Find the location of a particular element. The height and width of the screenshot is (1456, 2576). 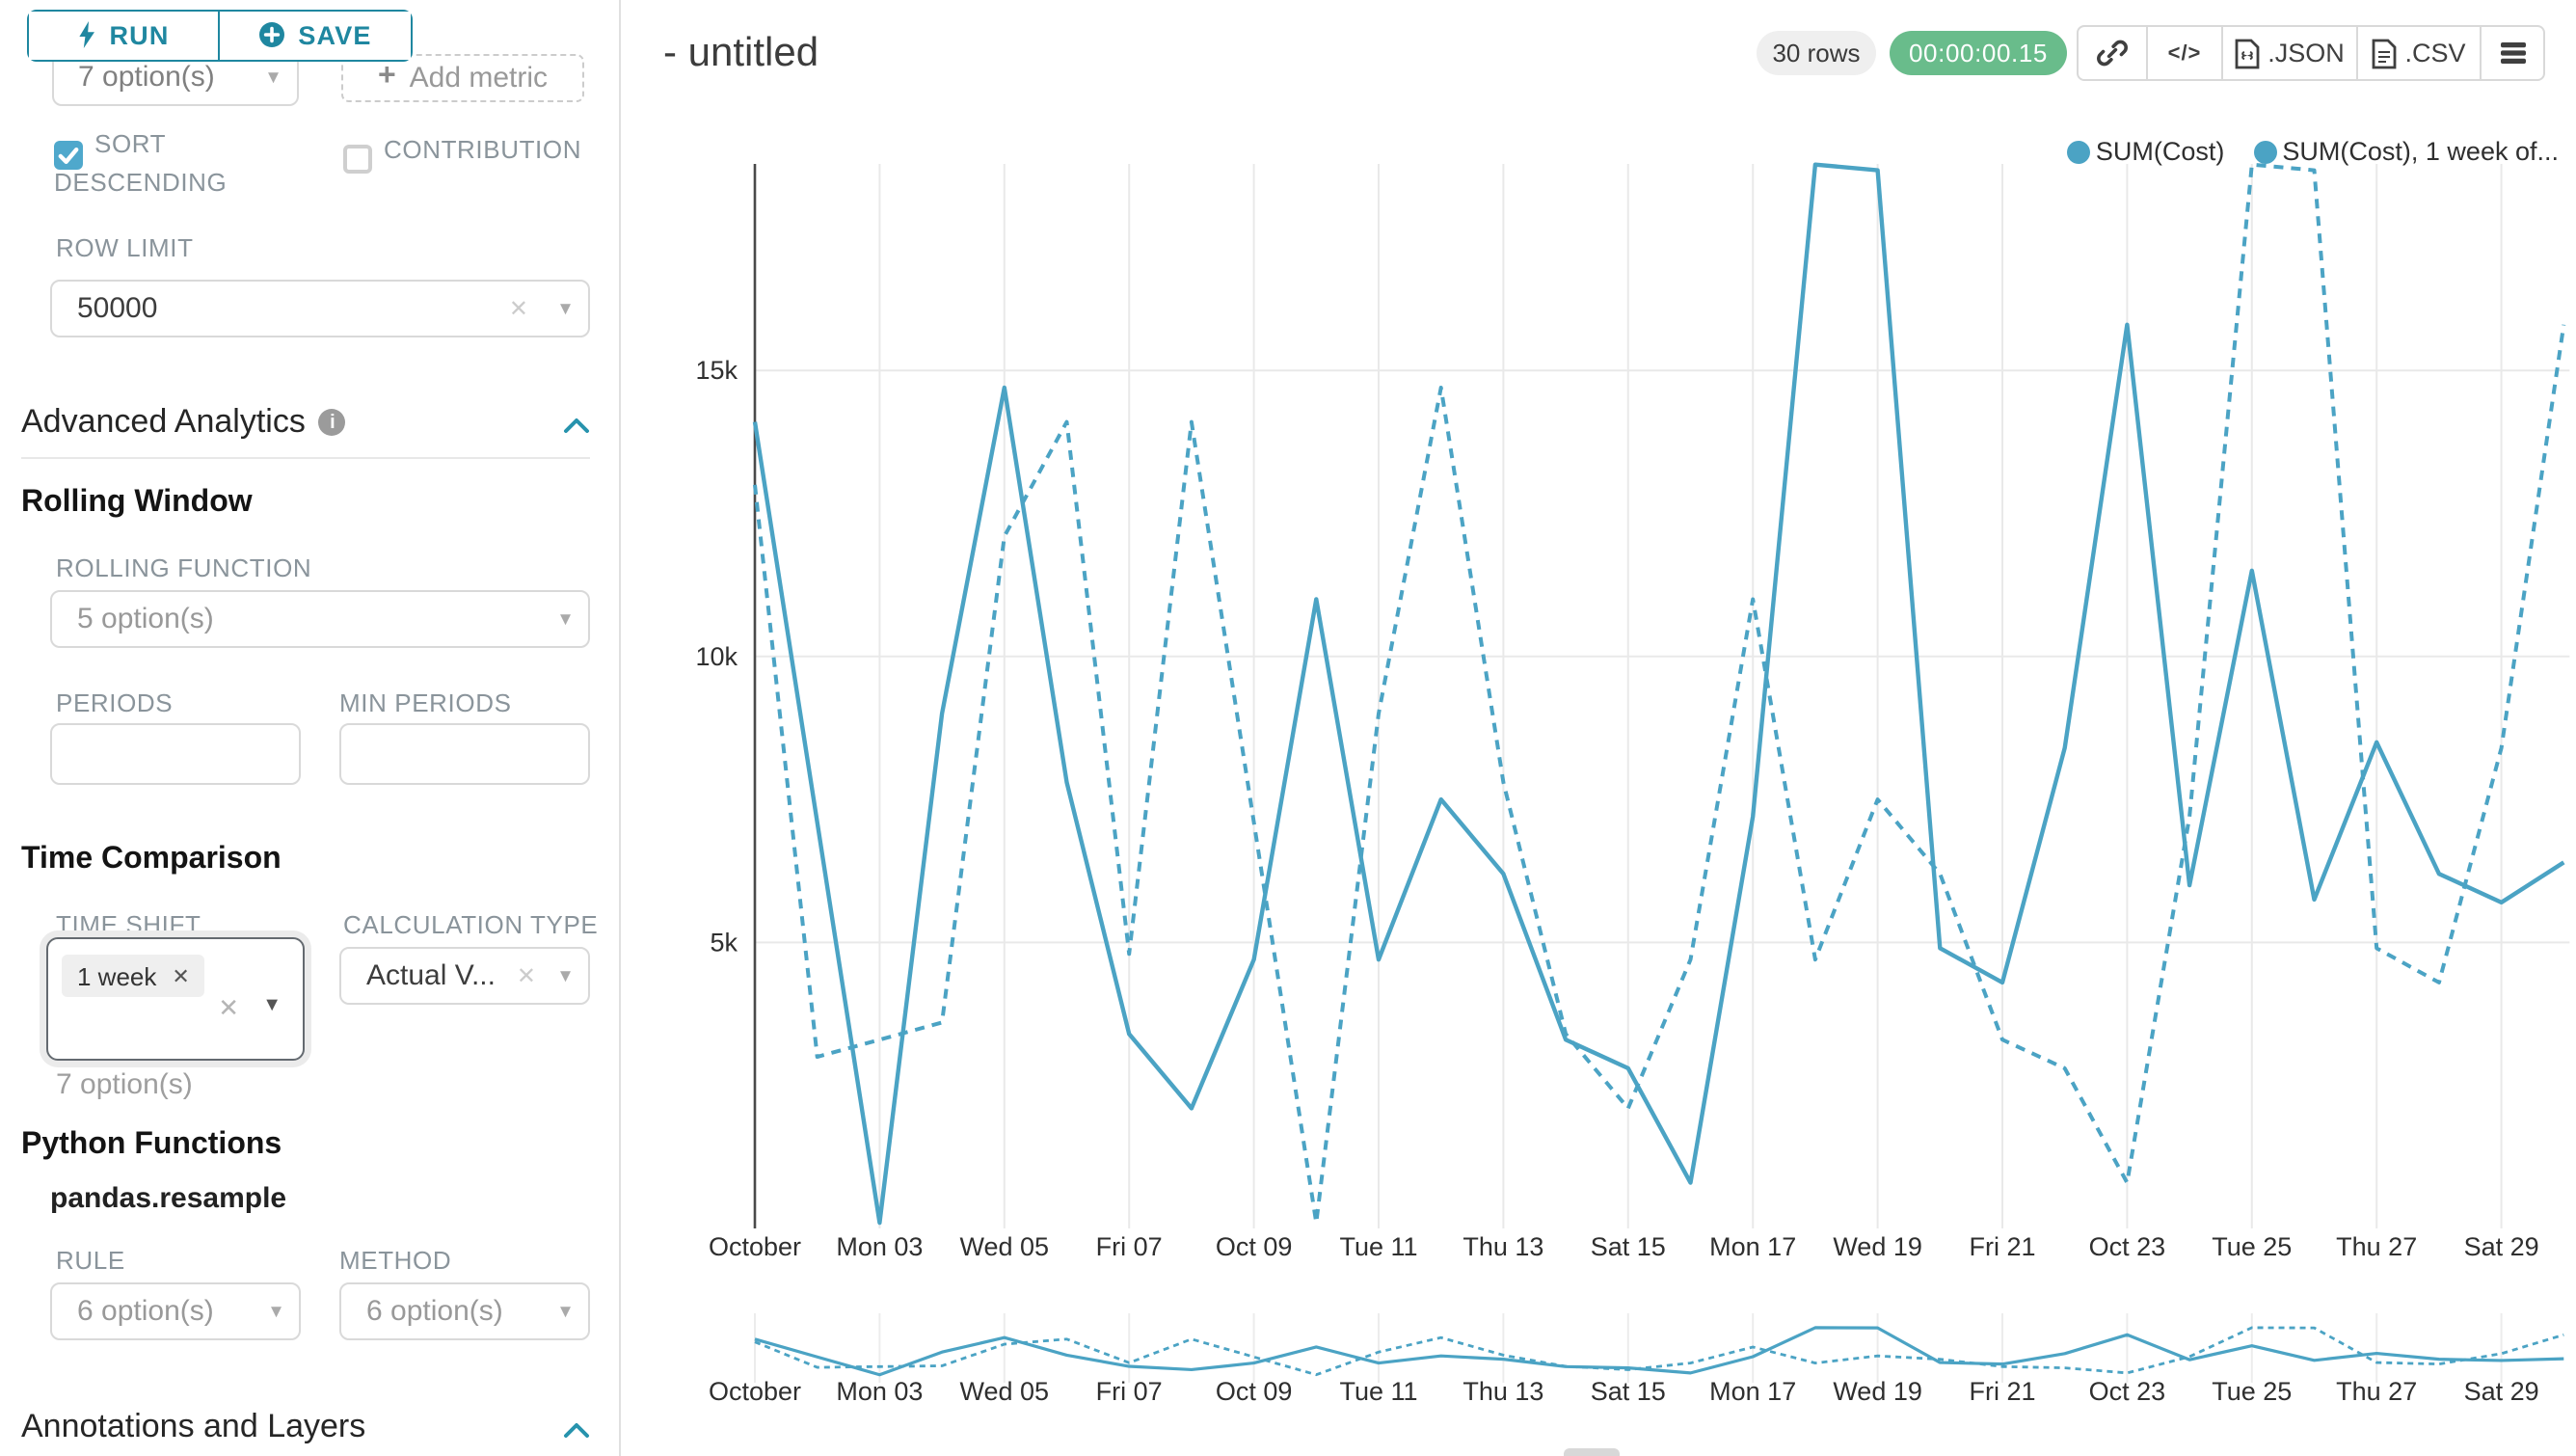

method-value: 6 option(s) is located at coordinates (435, 1312).